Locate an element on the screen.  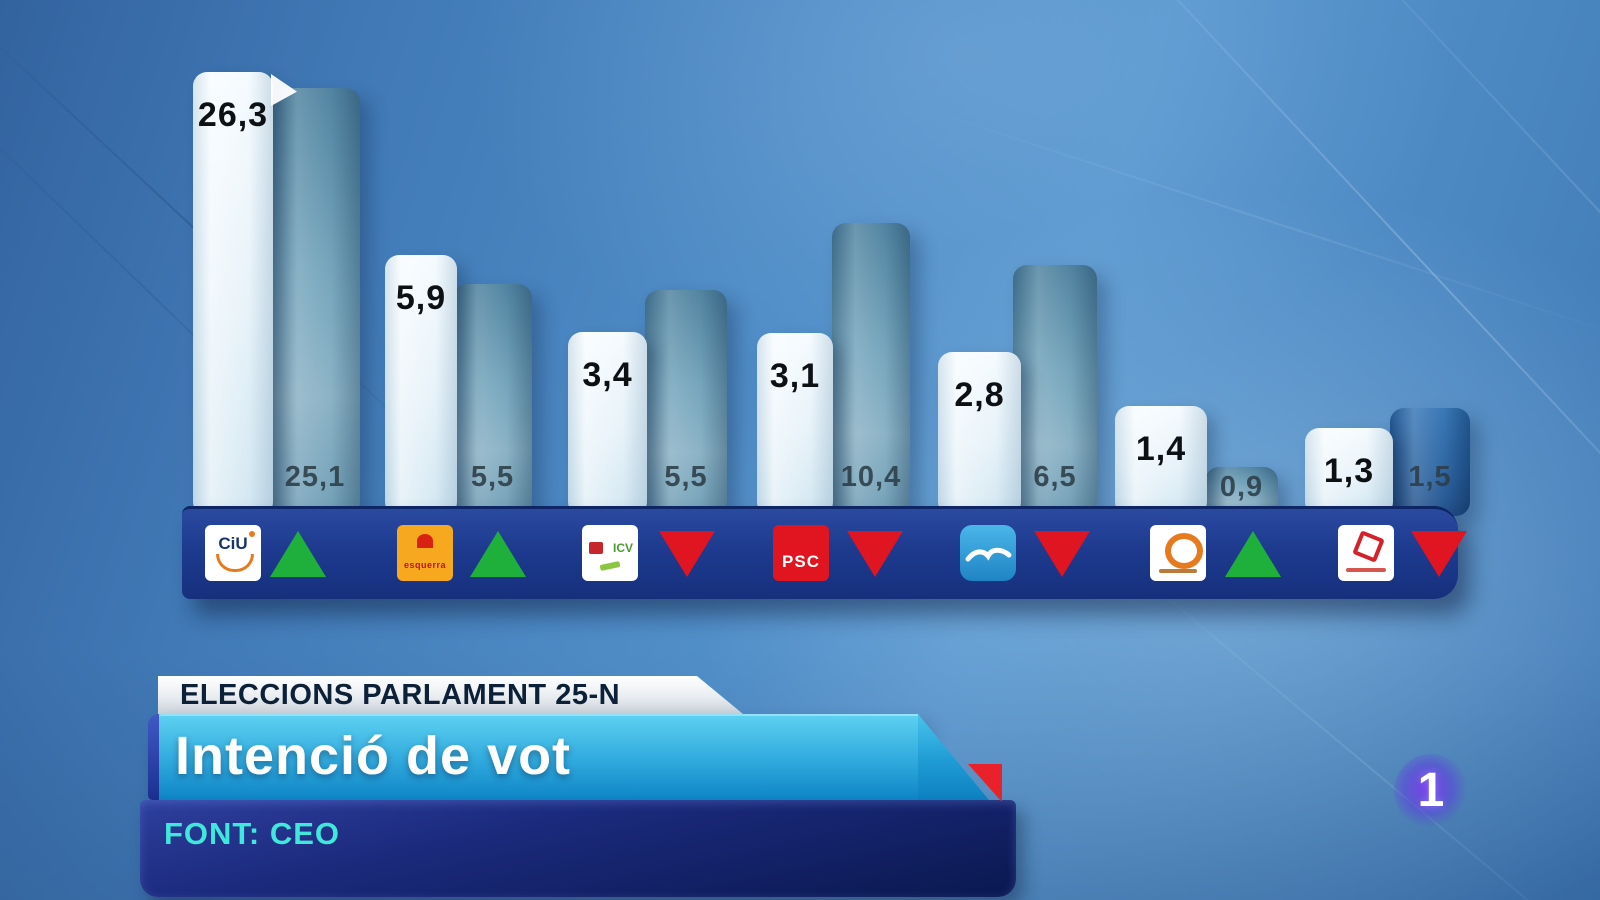
prev-value-label: 1,5 is located at coordinates (1430, 477).